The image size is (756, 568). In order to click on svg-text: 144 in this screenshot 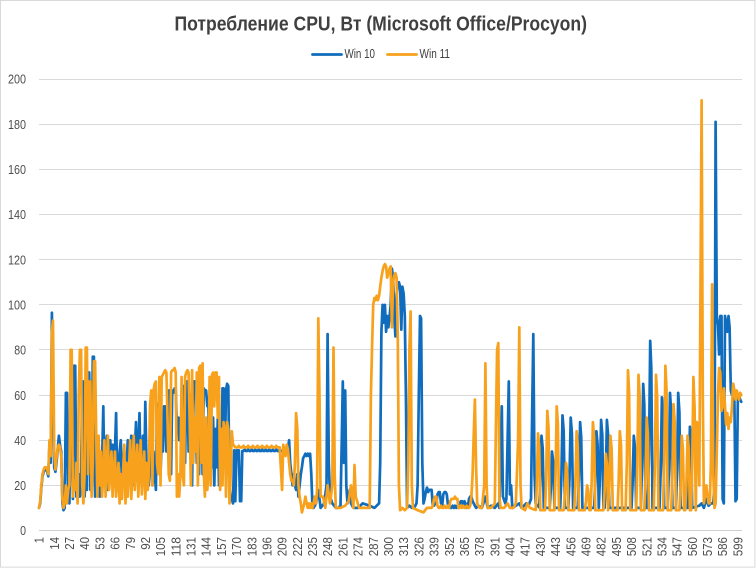, I will do `click(206, 546)`.